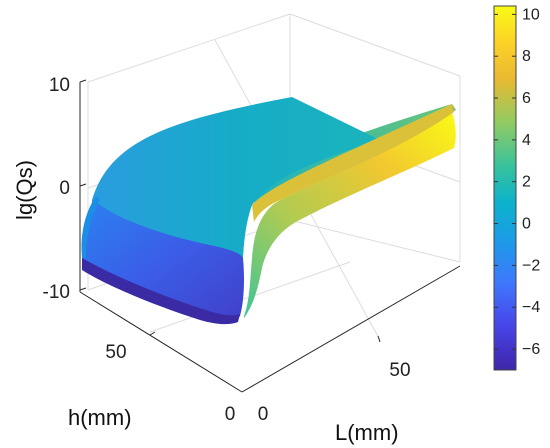 The height and width of the screenshot is (448, 550). What do you see at coordinates (505, 188) in the screenshot?
I see `colorbar-gradient` at bounding box center [505, 188].